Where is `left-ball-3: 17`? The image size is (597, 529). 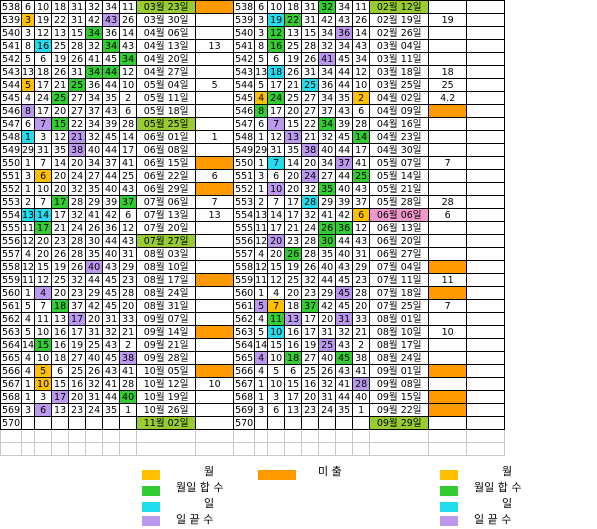
left-ball-3: 17 is located at coordinates (60, 215).